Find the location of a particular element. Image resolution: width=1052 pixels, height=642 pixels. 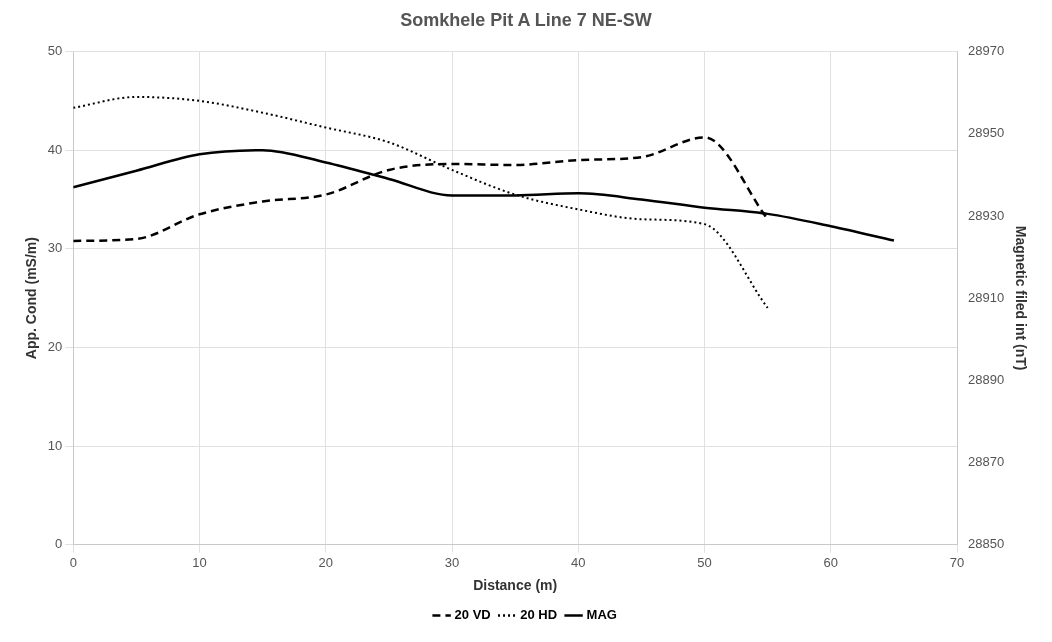

x-axis-title: Distance (m) is located at coordinates (515, 585).